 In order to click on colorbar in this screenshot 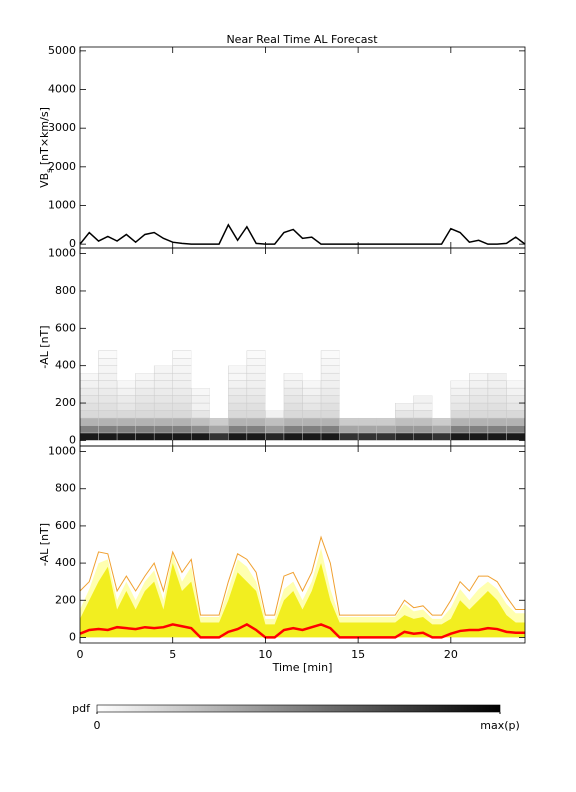, I will do `click(298, 708)`.